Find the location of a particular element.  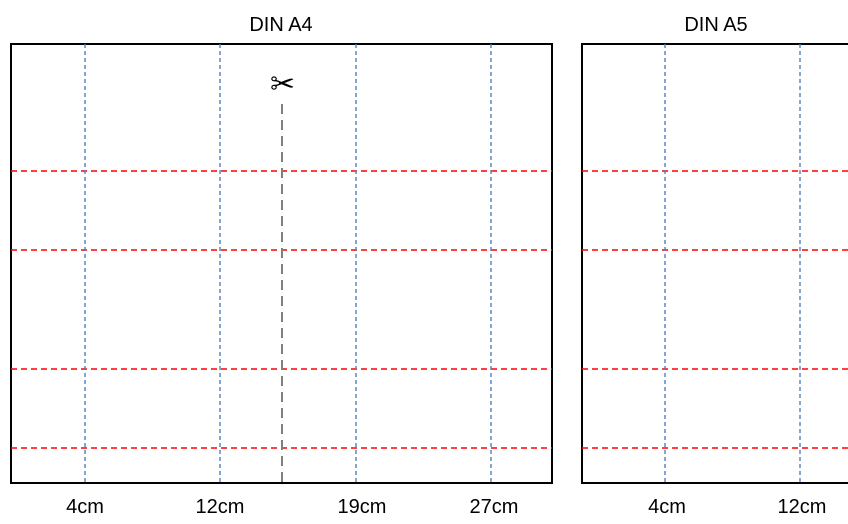

tick-label-a4-27cm: 27cm is located at coordinates (494, 507).